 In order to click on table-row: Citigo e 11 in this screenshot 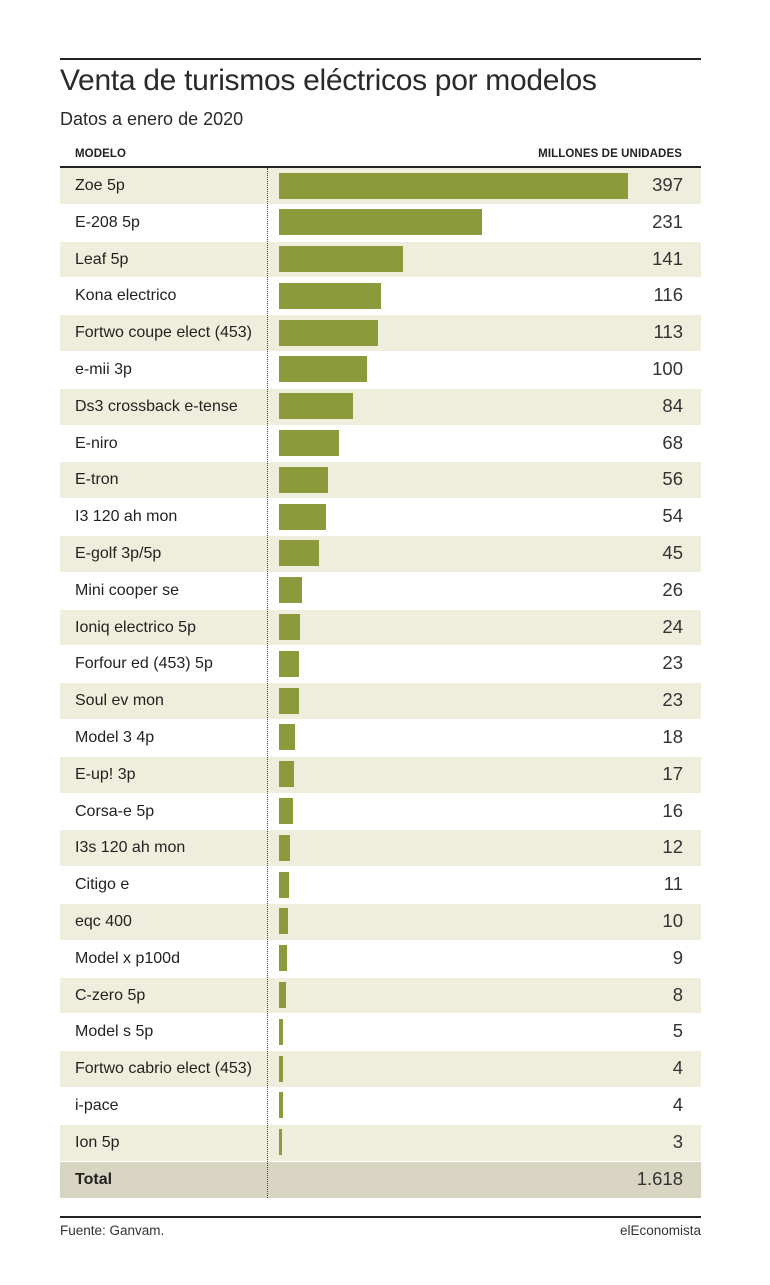, I will do `click(380, 885)`.